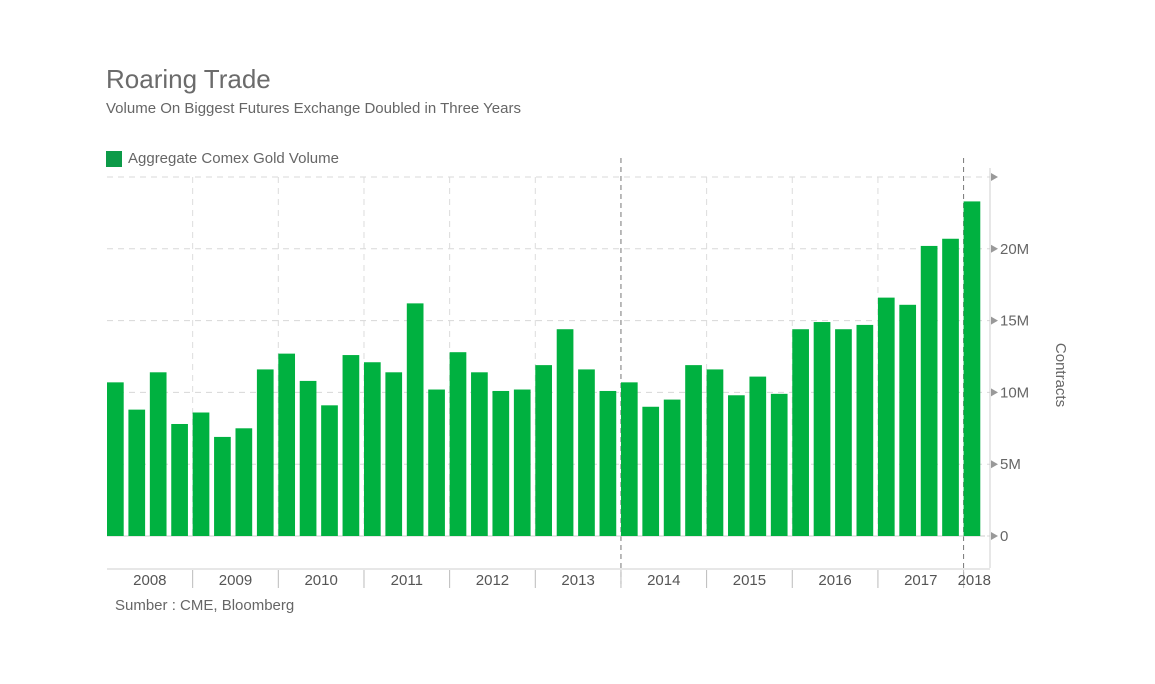 This screenshot has height=684, width=1155. I want to click on x-tick-label: 2016, so click(834, 580).